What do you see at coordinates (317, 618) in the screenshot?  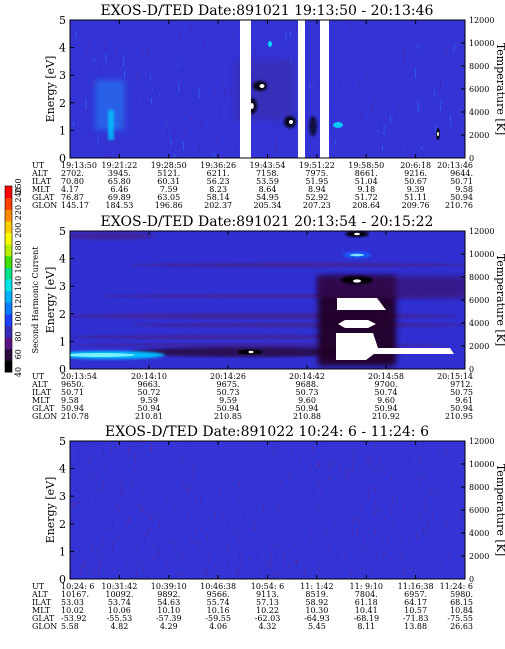 I see `ephemeris-value: -64.93` at bounding box center [317, 618].